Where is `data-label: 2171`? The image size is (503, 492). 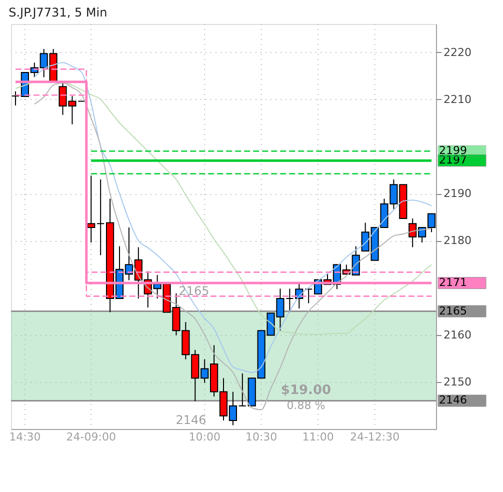
data-label: 2171 is located at coordinates (453, 283).